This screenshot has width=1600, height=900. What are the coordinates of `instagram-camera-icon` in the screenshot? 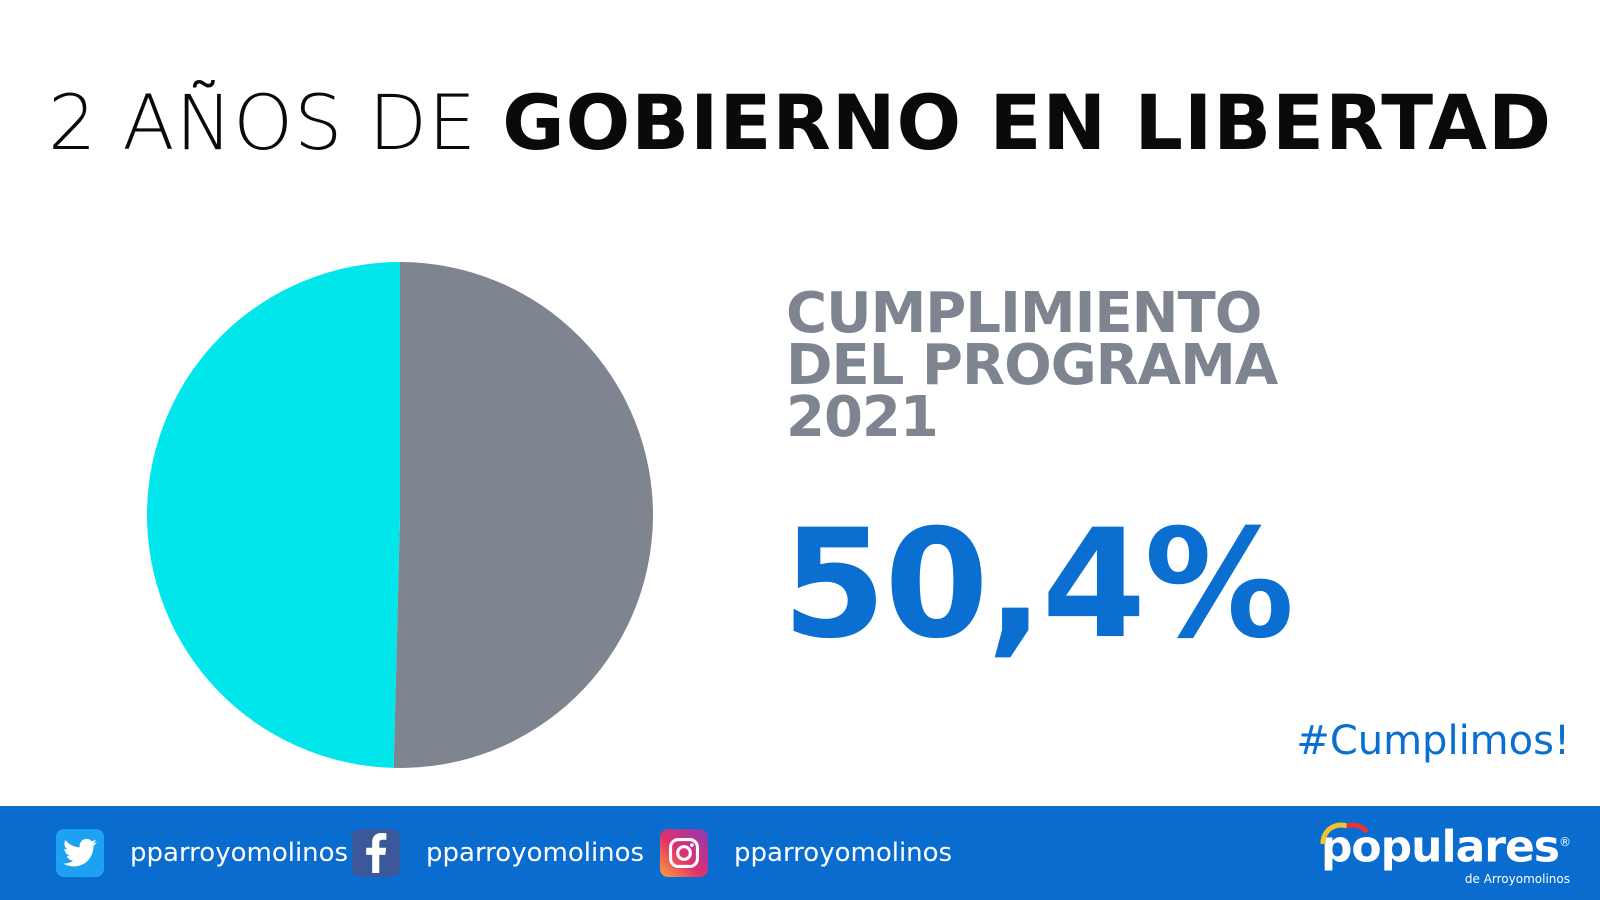 It's located at (684, 853).